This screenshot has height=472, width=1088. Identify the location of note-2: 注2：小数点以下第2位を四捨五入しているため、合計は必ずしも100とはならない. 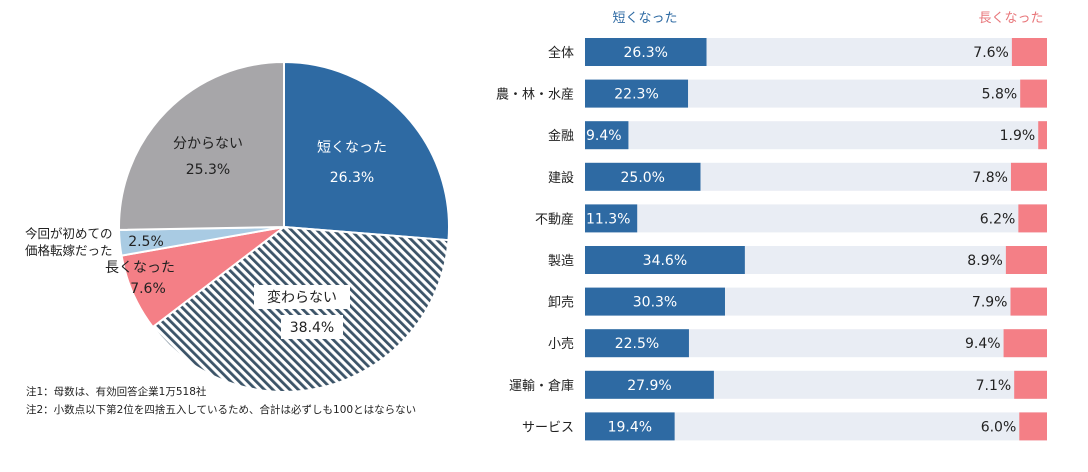
(221, 410).